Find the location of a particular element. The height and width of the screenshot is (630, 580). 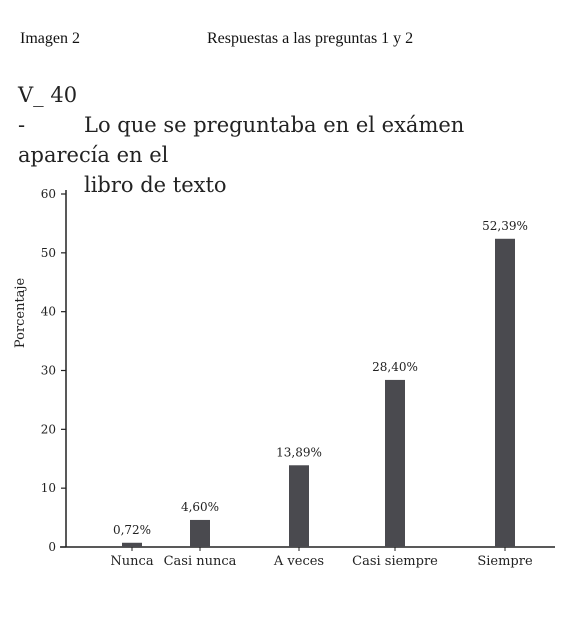

x-category-label: Siempre is located at coordinates (505, 561).